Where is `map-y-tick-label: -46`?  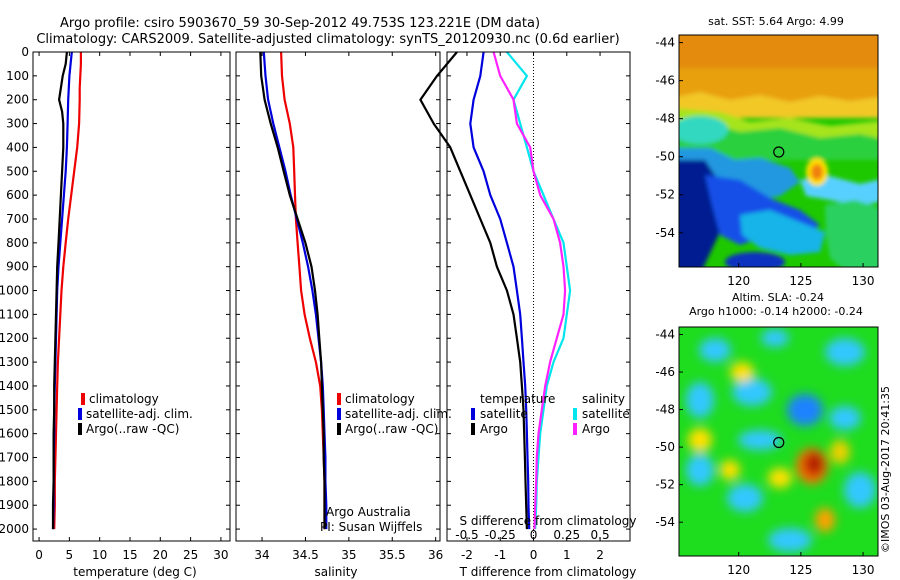 map-y-tick-label: -46 is located at coordinates (665, 81).